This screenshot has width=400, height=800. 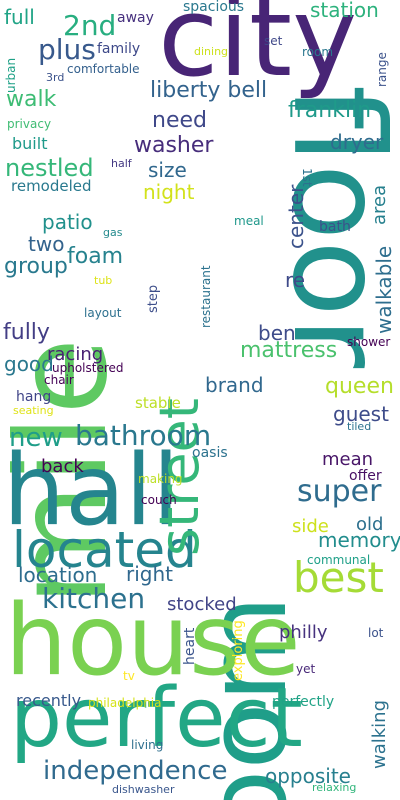 I want to click on word-best: best, so click(x=338, y=577).